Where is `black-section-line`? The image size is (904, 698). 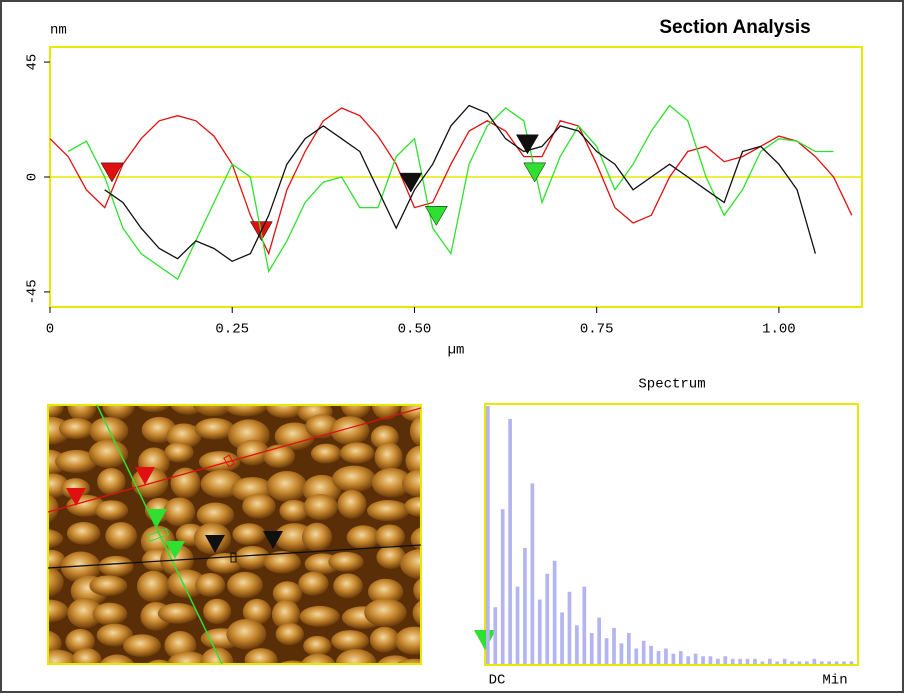
black-section-line is located at coordinates (234, 556).